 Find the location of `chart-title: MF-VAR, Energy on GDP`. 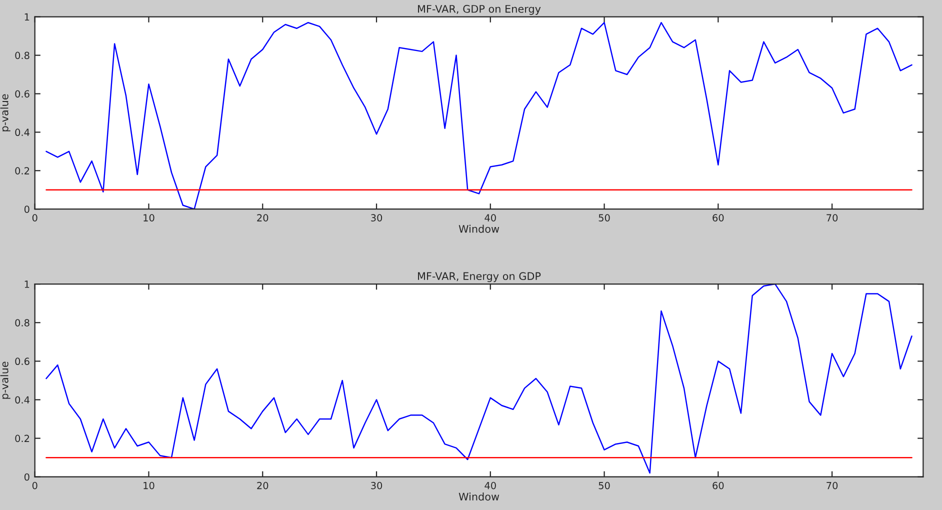

chart-title: MF-VAR, Energy on GDP is located at coordinates (479, 277).